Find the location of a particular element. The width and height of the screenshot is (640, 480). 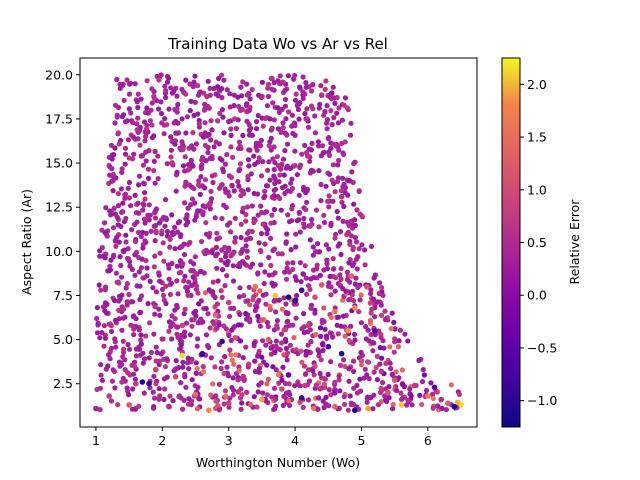

y-tick-label: 10.0 is located at coordinates (59, 251).